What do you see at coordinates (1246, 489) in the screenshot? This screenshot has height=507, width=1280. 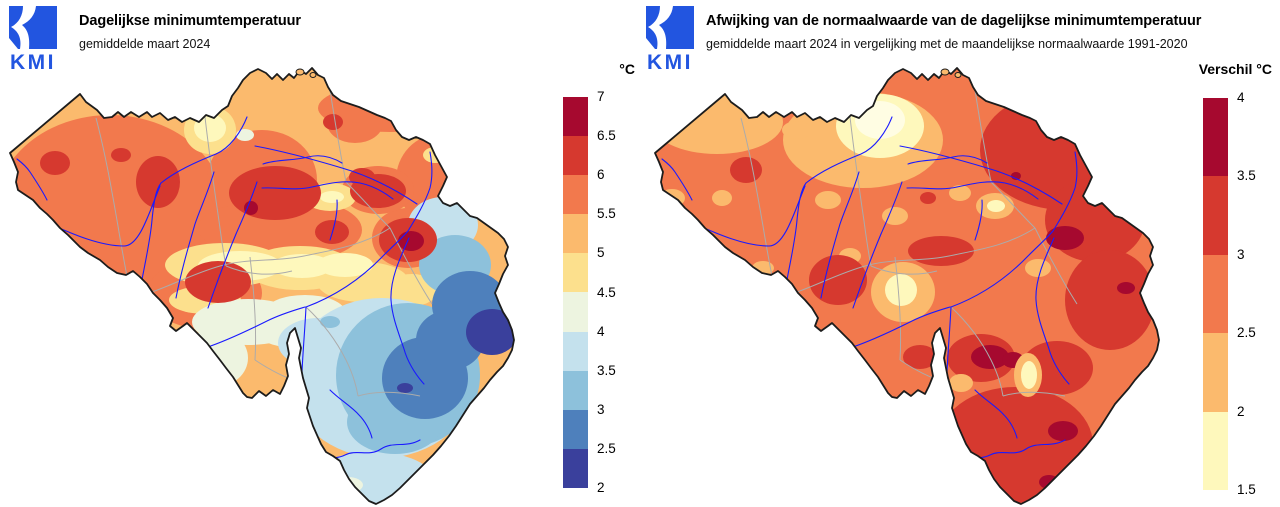 I see `legend-tick-label: 1.5` at bounding box center [1246, 489].